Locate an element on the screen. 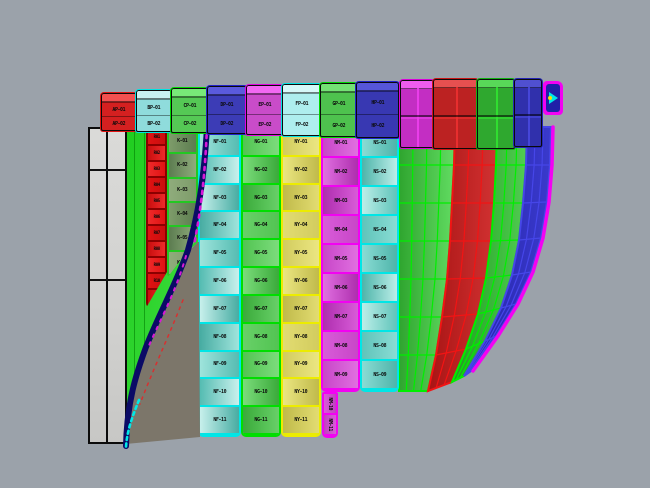 Image resolution: width=650 pixels, height=488 pixels. plate-box-magenta-1: EP-01 EP-02 is located at coordinates (264, 110).